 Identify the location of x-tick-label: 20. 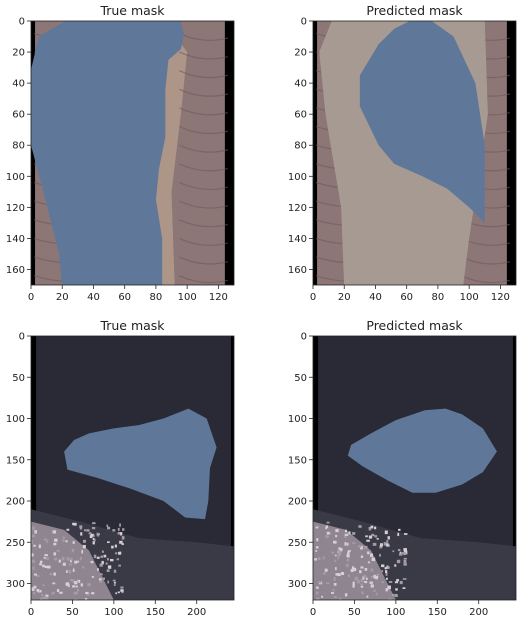
(62, 297).